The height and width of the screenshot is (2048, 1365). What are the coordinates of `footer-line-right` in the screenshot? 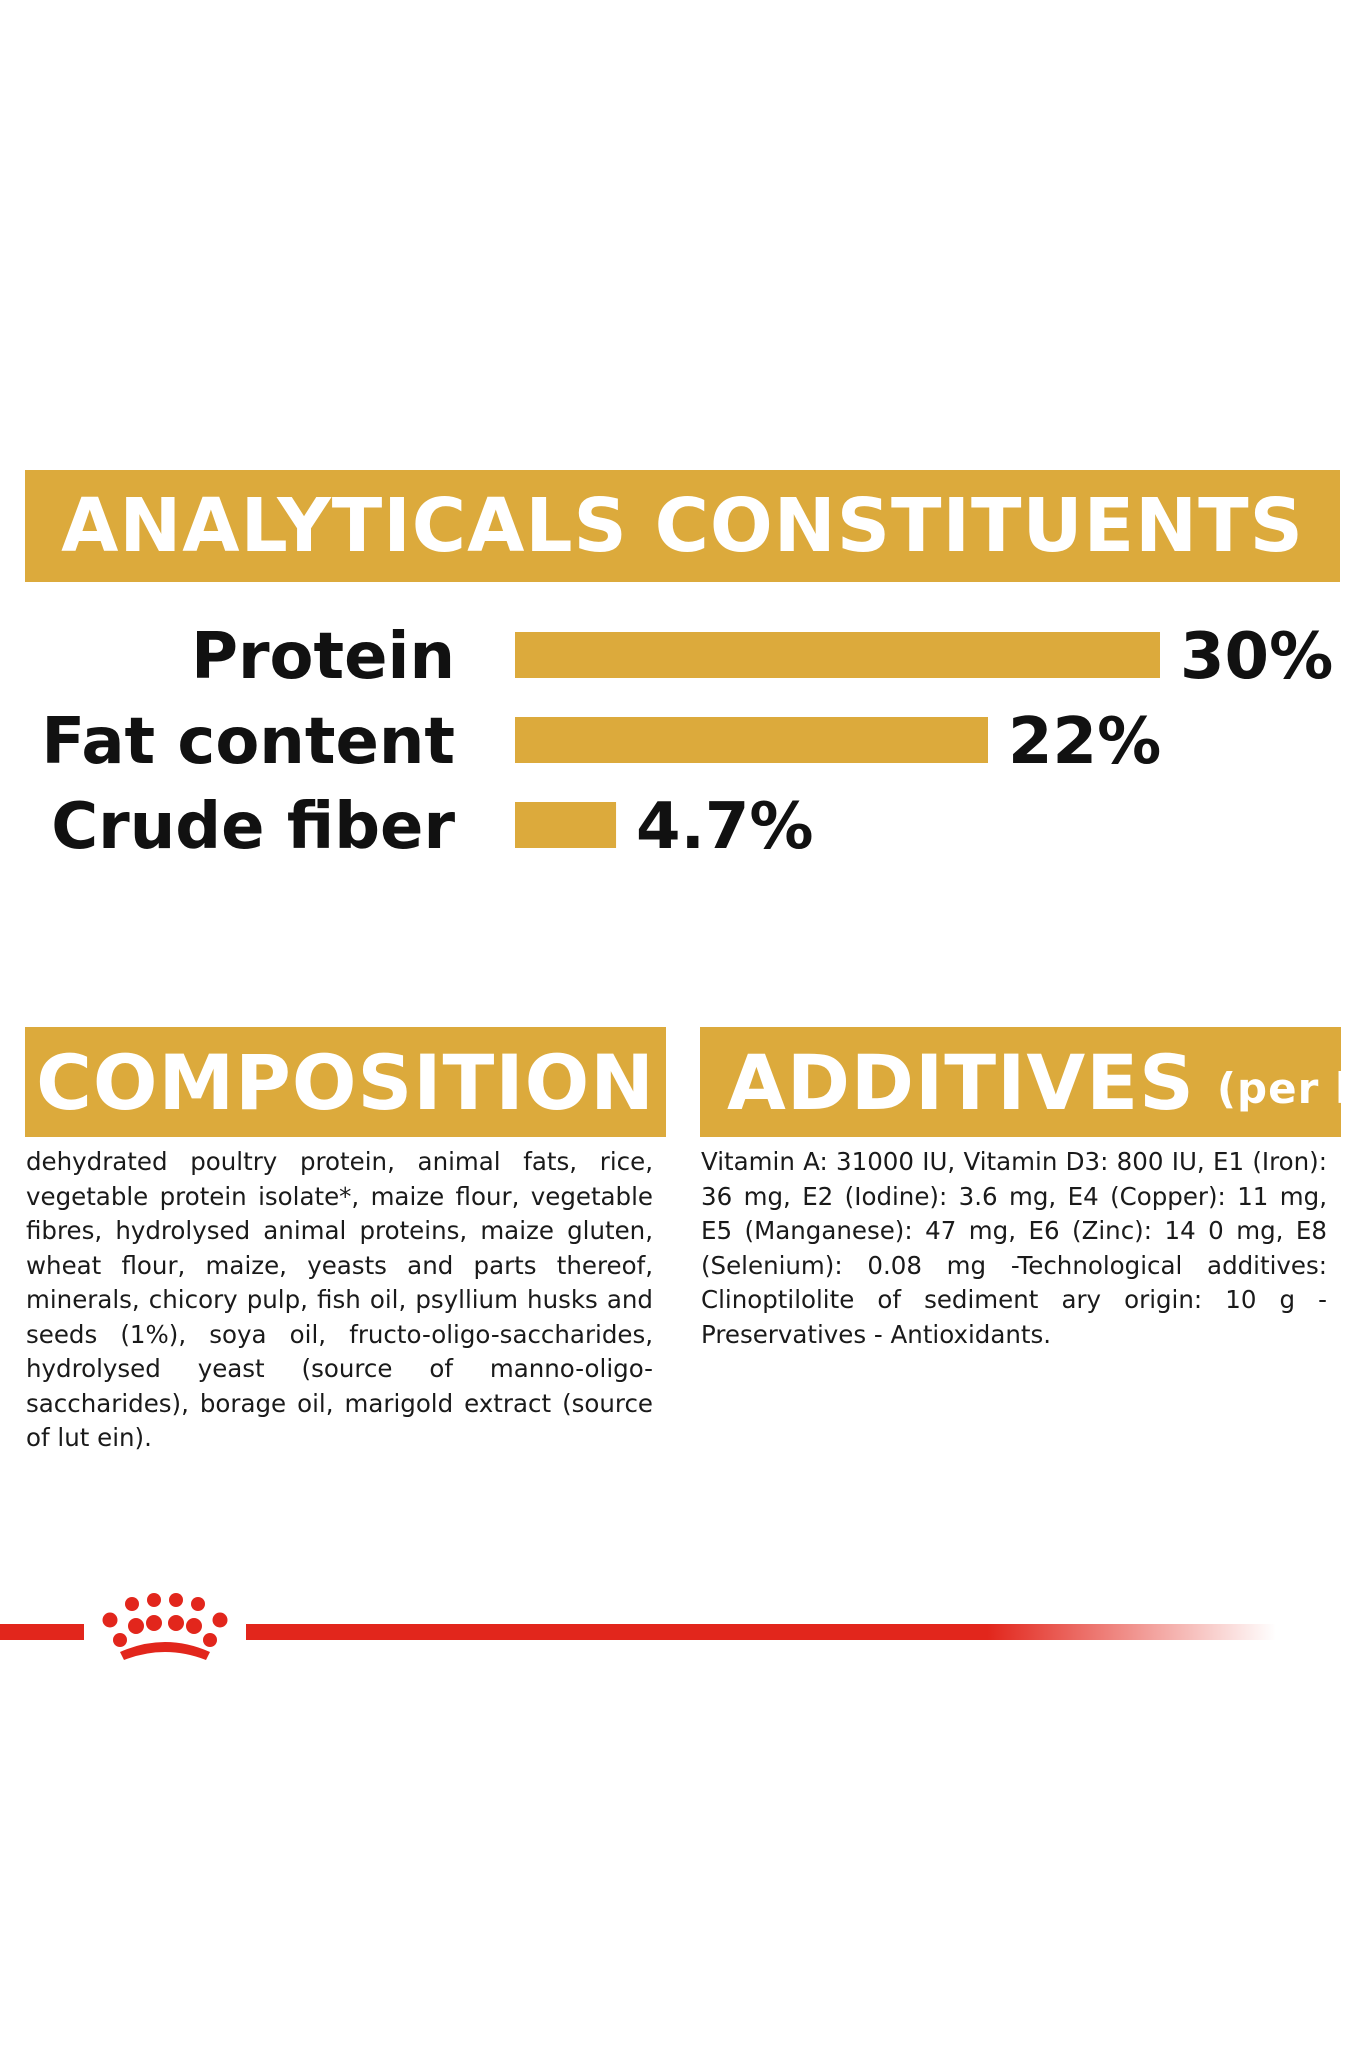 It's located at (761, 1632).